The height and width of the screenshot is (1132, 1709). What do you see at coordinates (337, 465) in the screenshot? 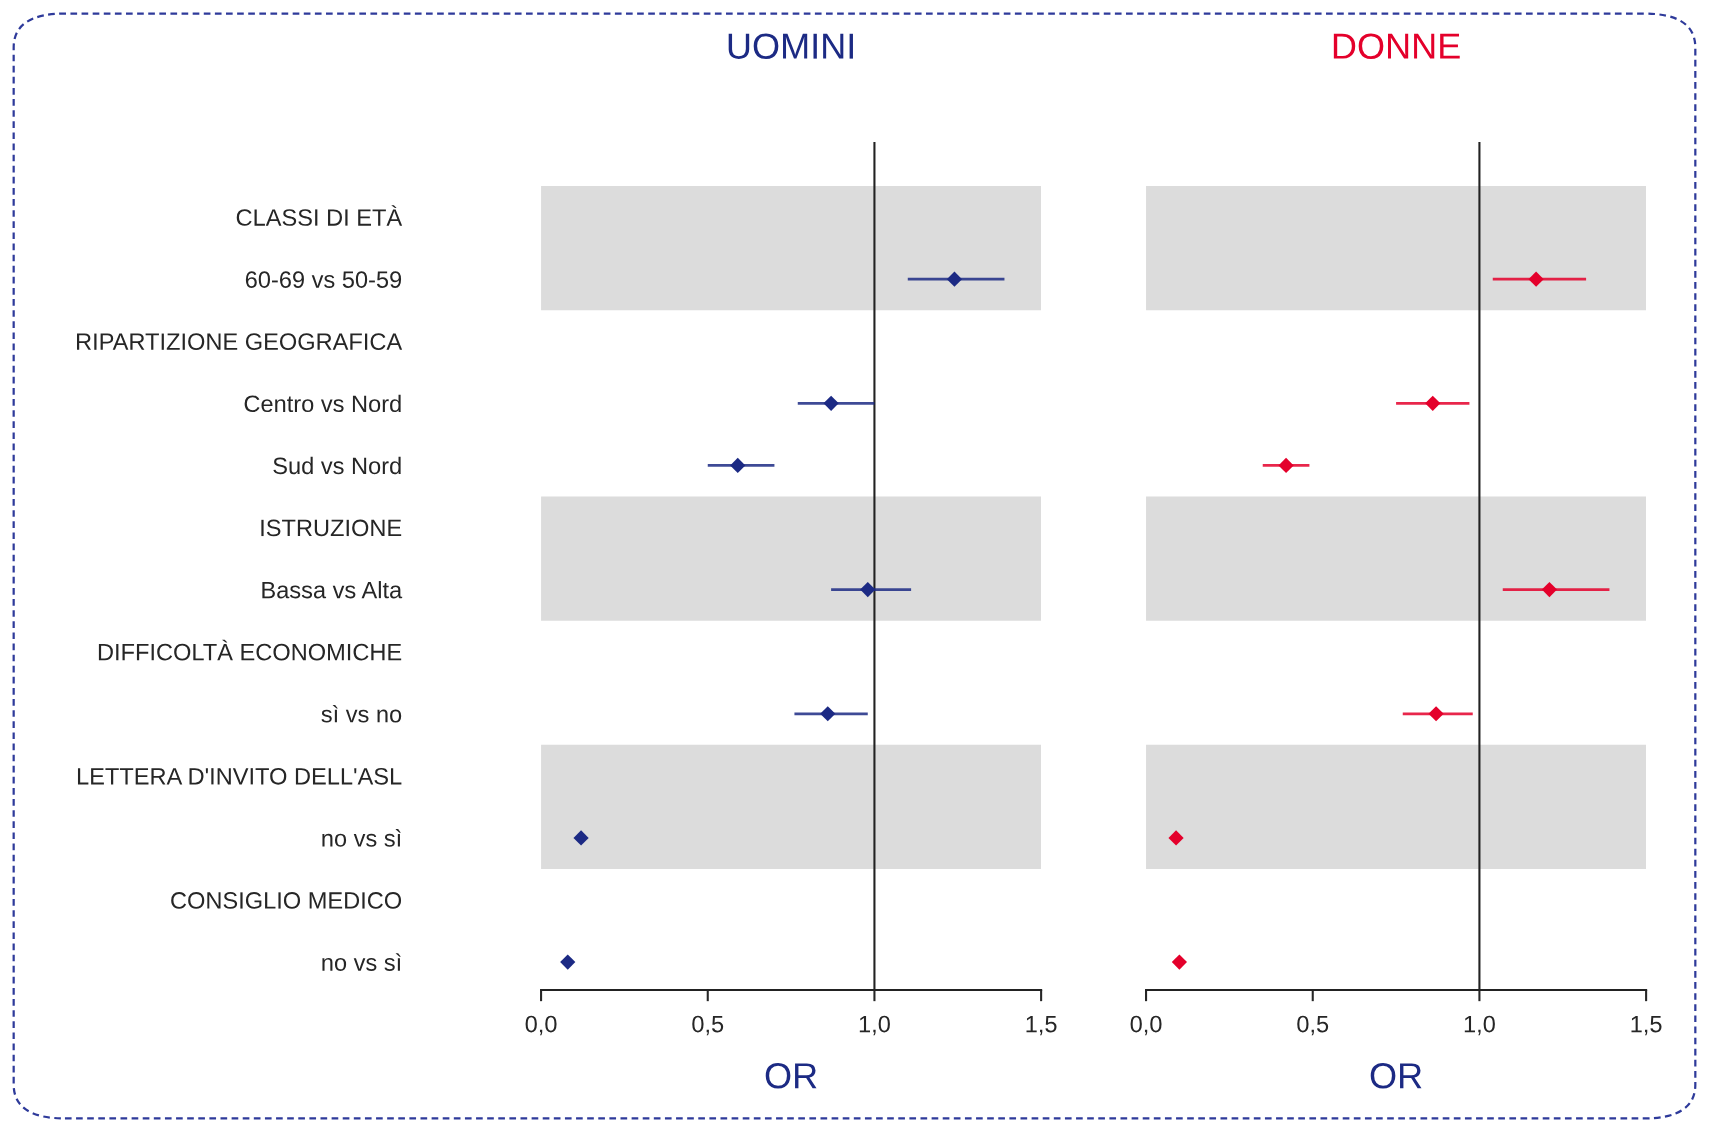
I see `y-tick-label: Sud vs Nord` at bounding box center [337, 465].